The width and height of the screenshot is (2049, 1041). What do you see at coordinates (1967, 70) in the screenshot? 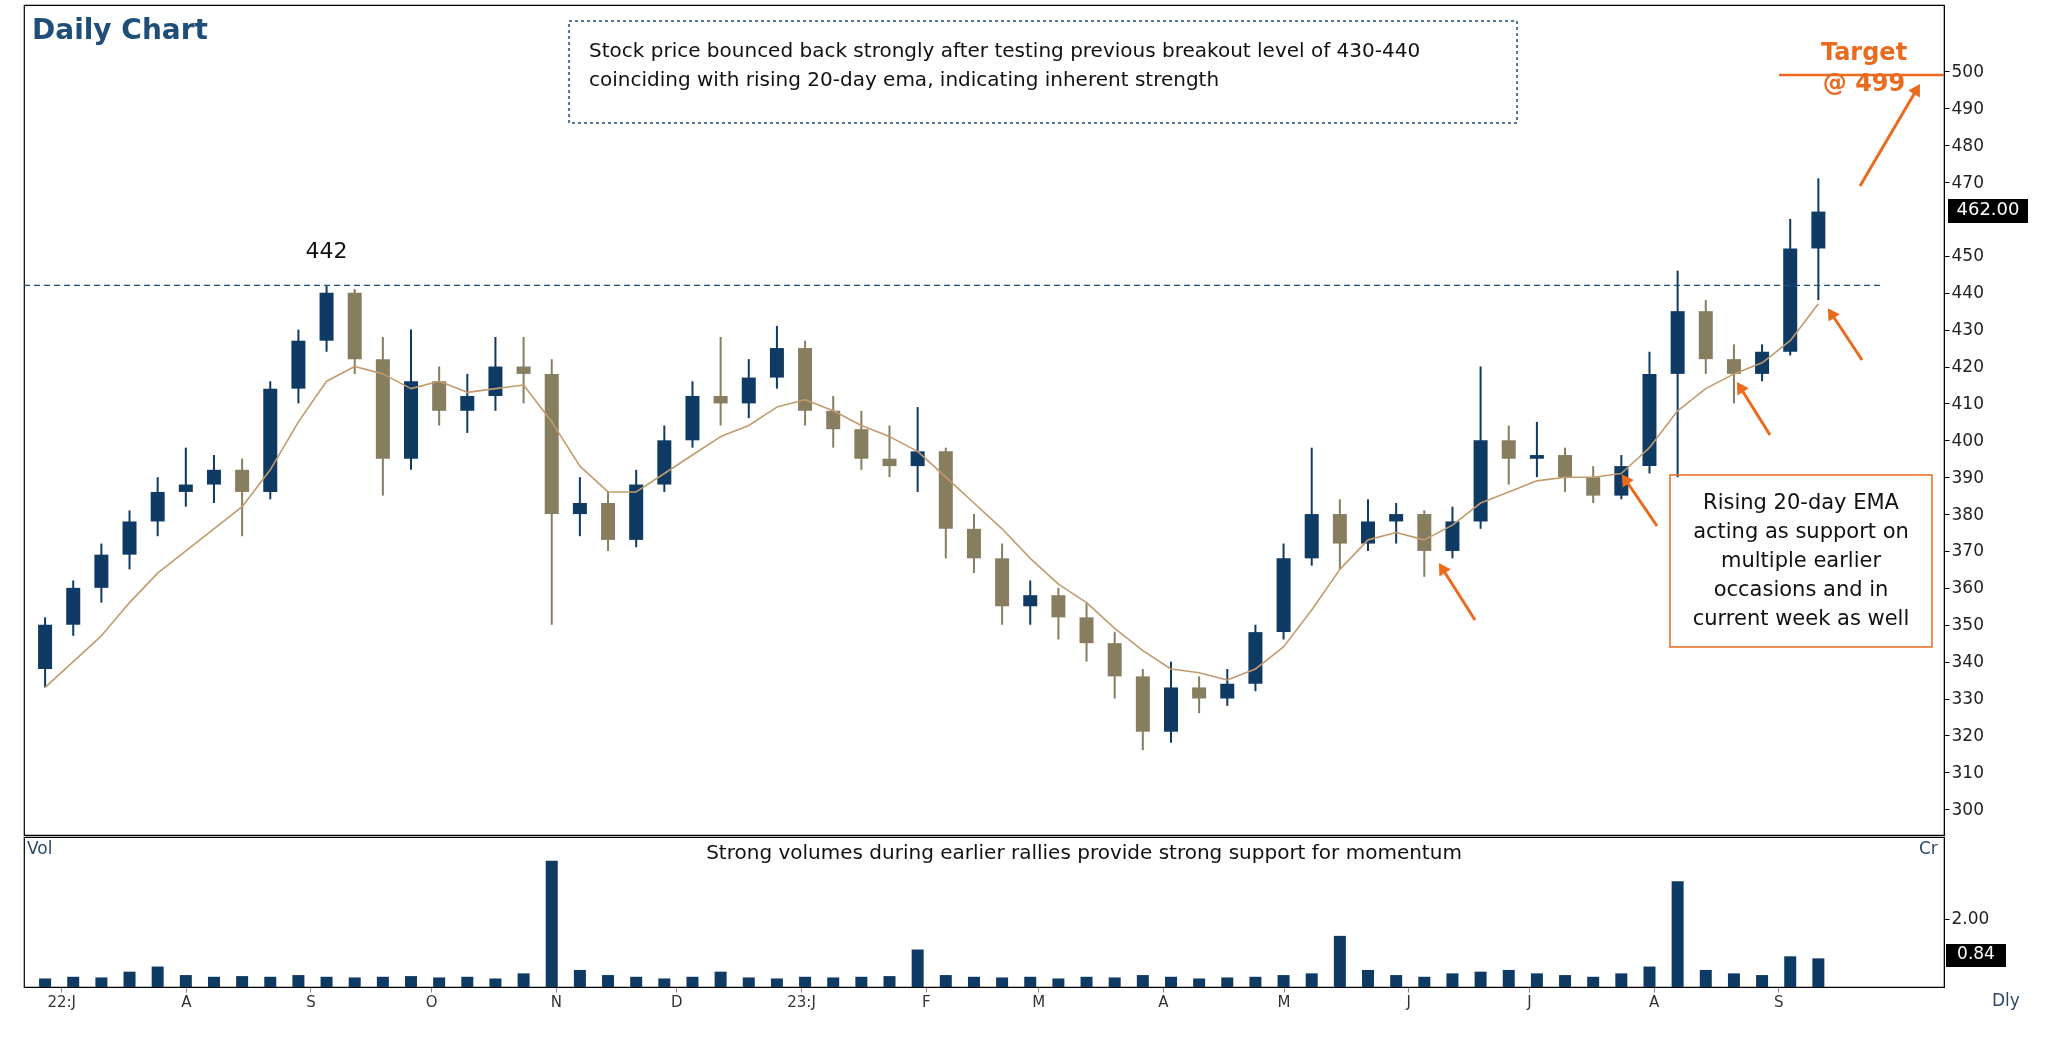
I see `y-tick-label: 500` at bounding box center [1967, 70].